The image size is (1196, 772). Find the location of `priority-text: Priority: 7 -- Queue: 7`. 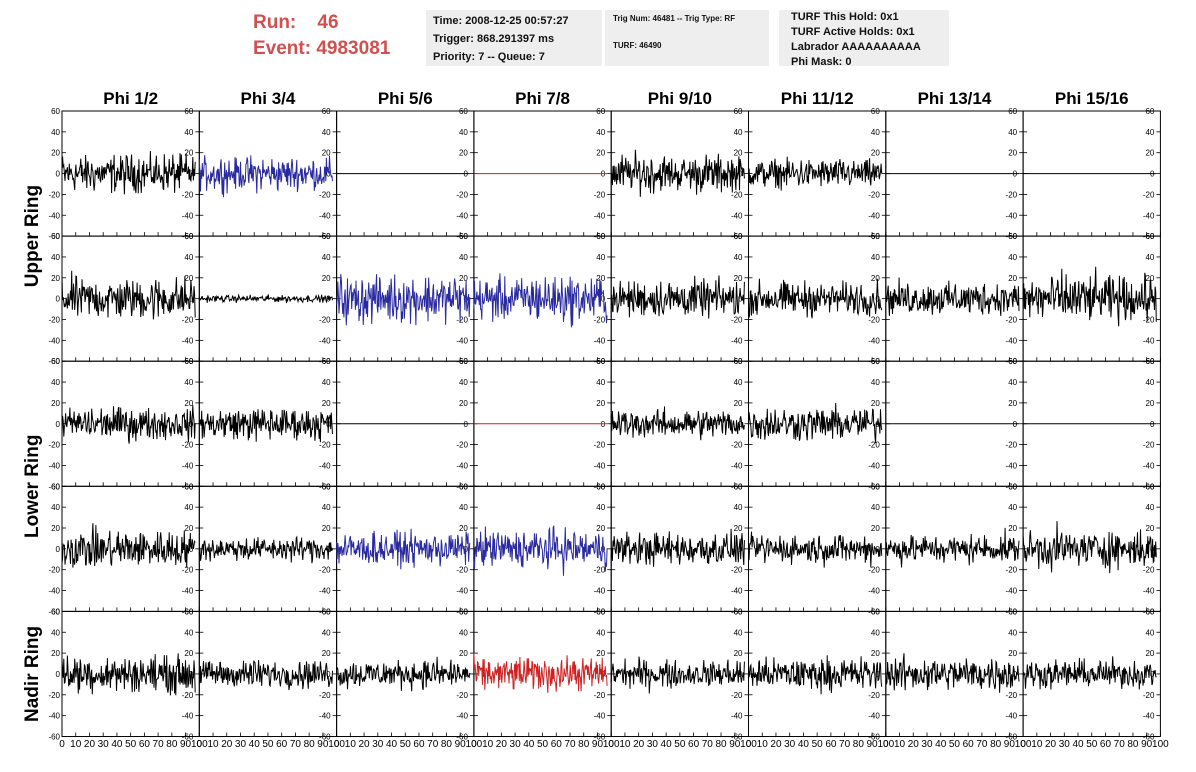

priority-text: Priority: 7 -- Queue: 7 is located at coordinates (489, 57).